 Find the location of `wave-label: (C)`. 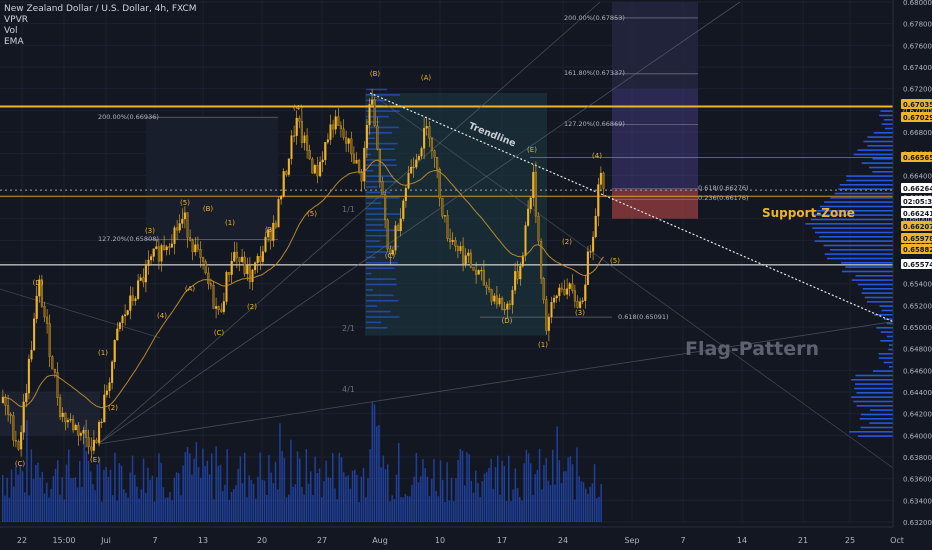

wave-label: (C) is located at coordinates (219, 333).